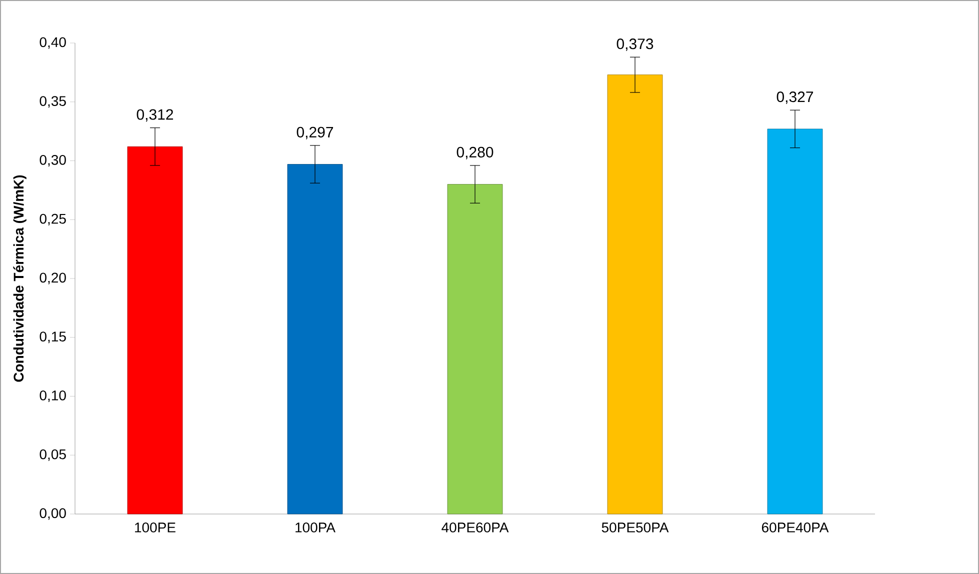  Describe the element at coordinates (795, 527) in the screenshot. I see `x-tick-label: 60PE40PA` at that location.